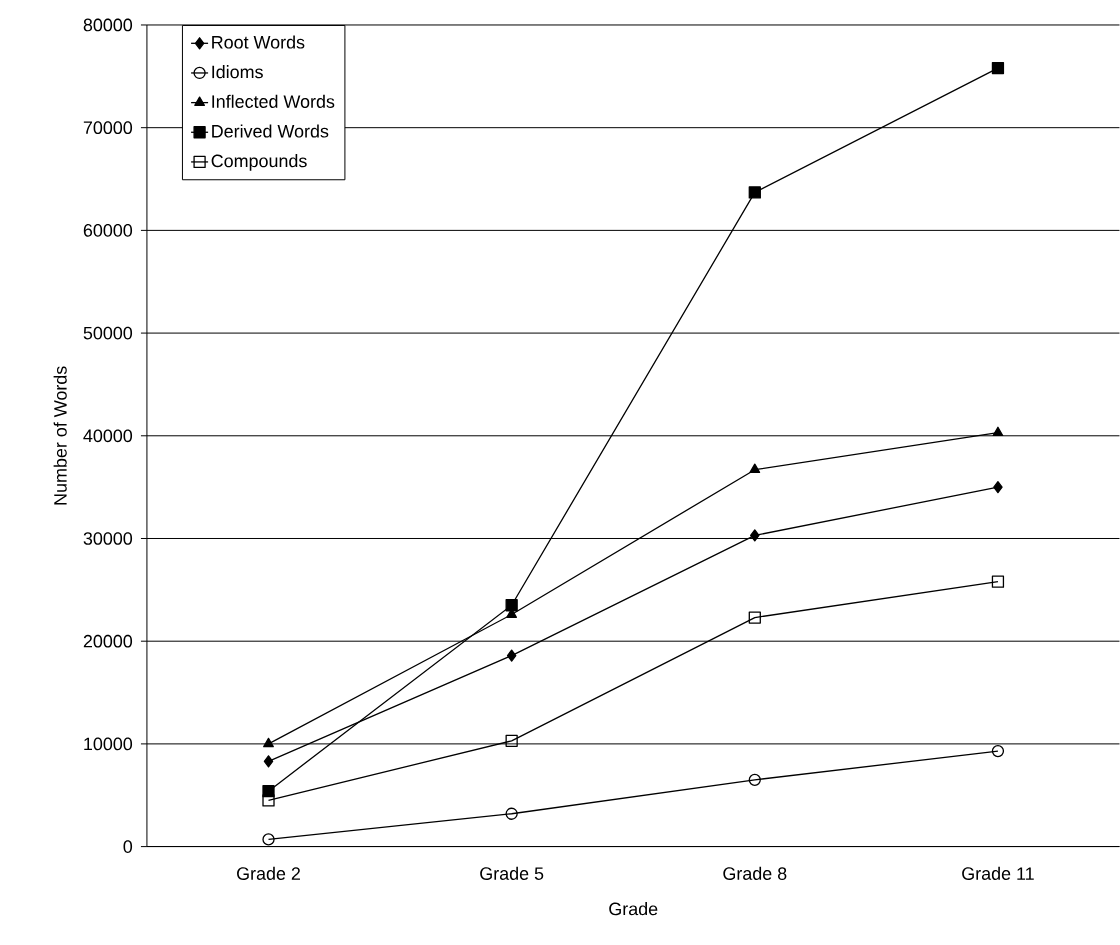  I want to click on y-tick-label: 10000, so click(108, 744).